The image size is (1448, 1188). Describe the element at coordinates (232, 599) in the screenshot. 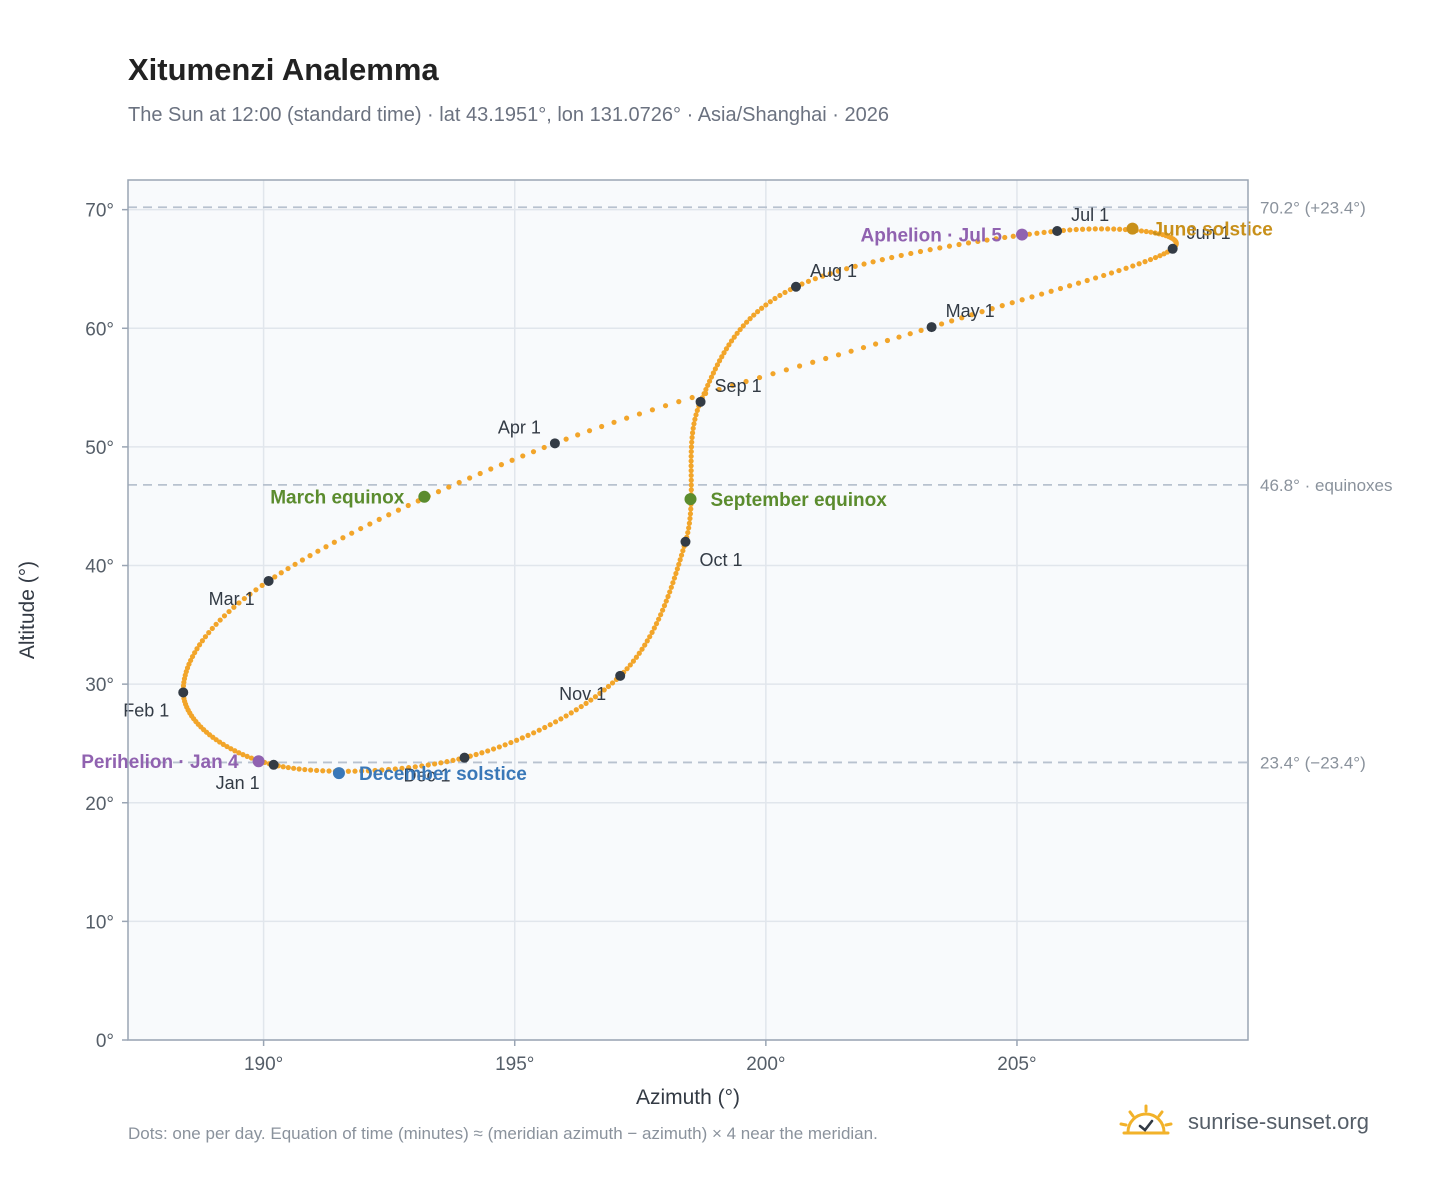

I see `month-label: Mar 1` at that location.